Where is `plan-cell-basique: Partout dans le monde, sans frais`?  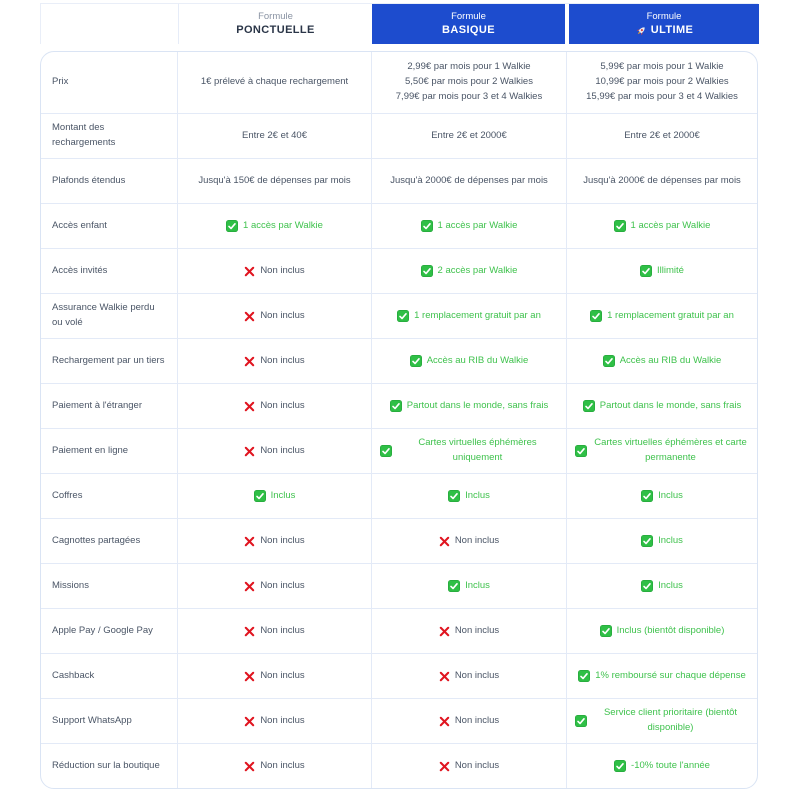
plan-cell-basique: Partout dans le monde, sans frais is located at coordinates (468, 406).